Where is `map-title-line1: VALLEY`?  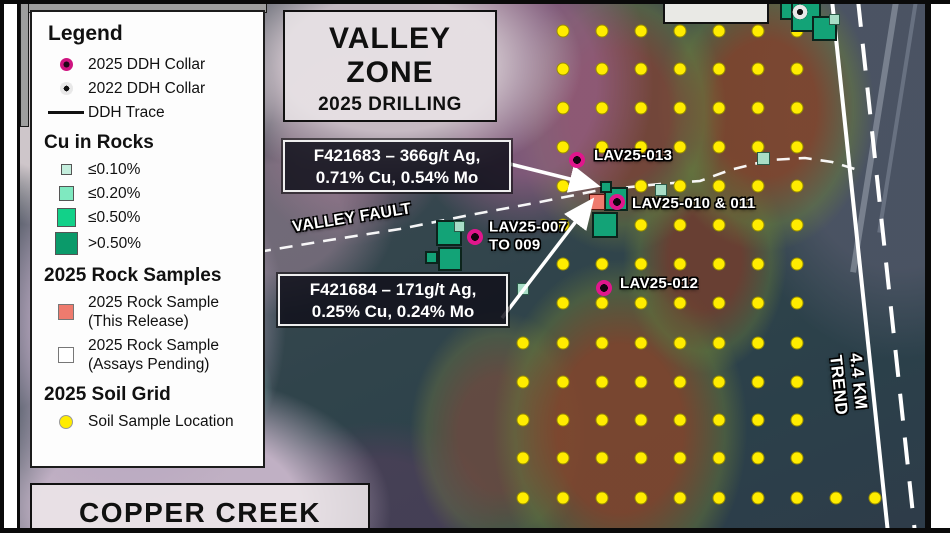
map-title-line1: VALLEY is located at coordinates (390, 38).